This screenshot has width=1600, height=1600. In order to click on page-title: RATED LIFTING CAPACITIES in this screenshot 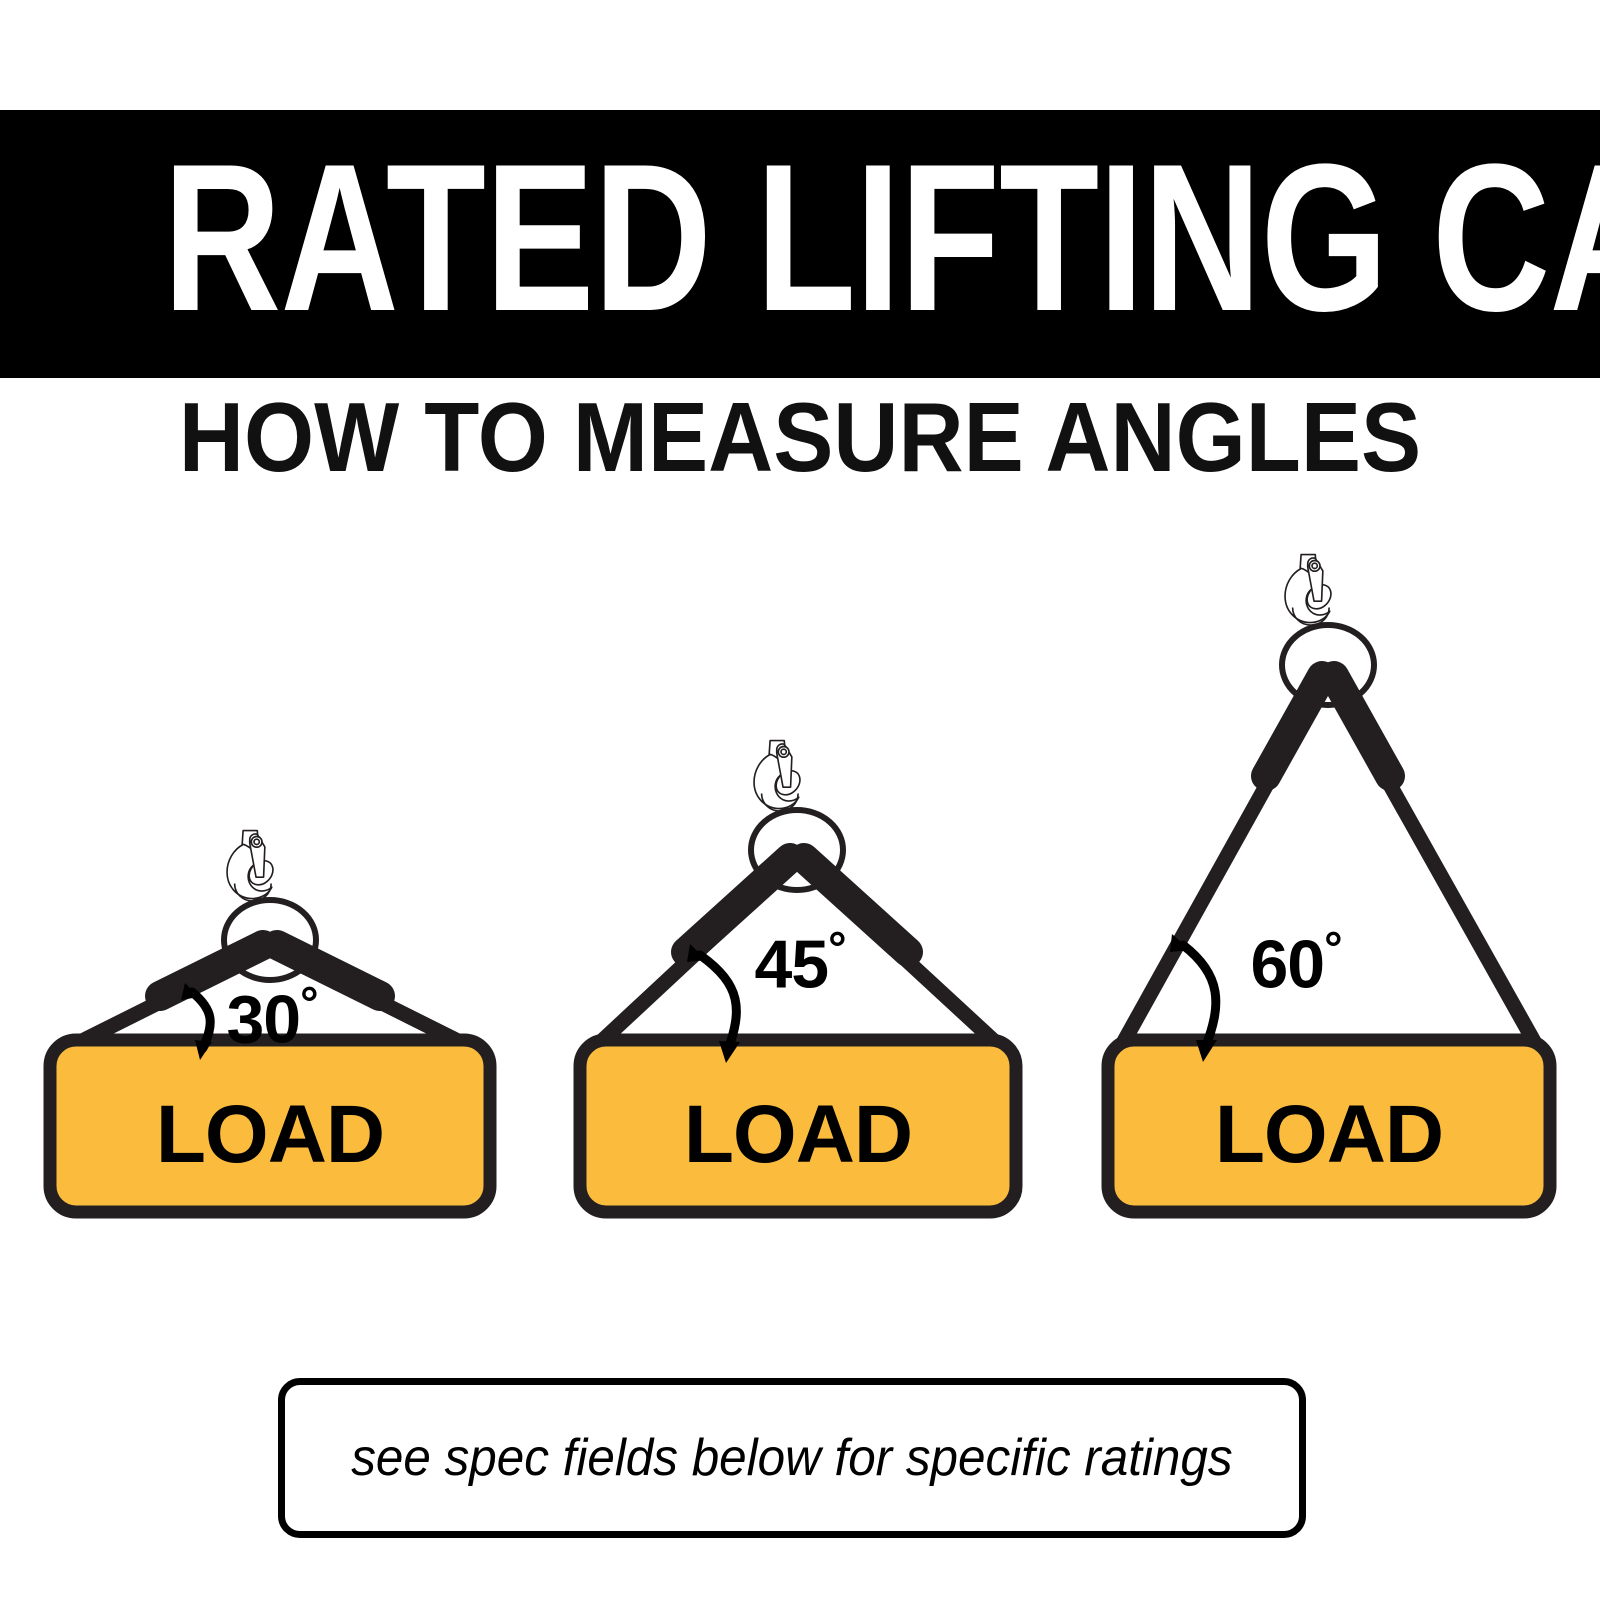, I will do `click(881, 237)`.